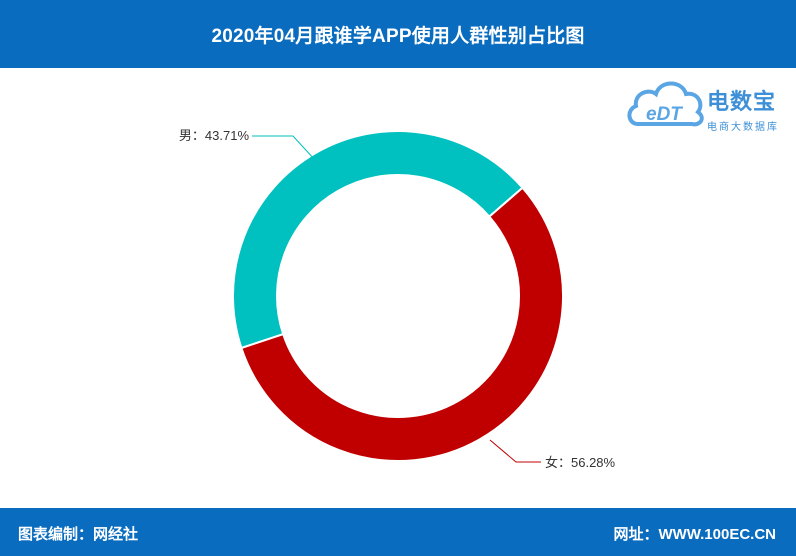 This screenshot has height=556, width=796. Describe the element at coordinates (78, 534) in the screenshot. I see `footer-credit: 图表编制：网经社` at that location.